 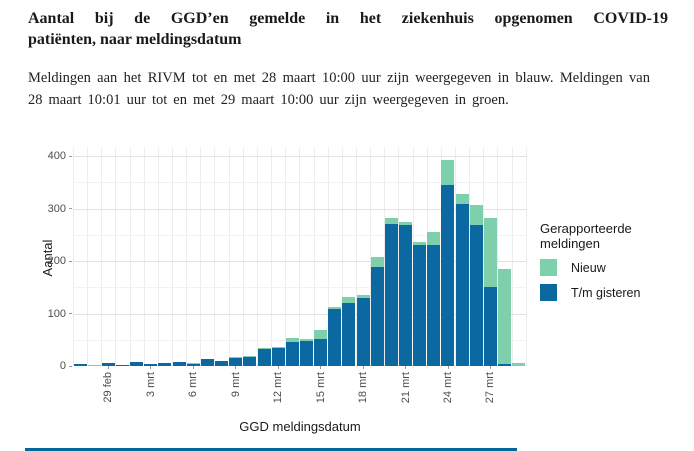 What do you see at coordinates (586, 236) in the screenshot?
I see `legend-title: Gerapporteerde meldingen` at bounding box center [586, 236].